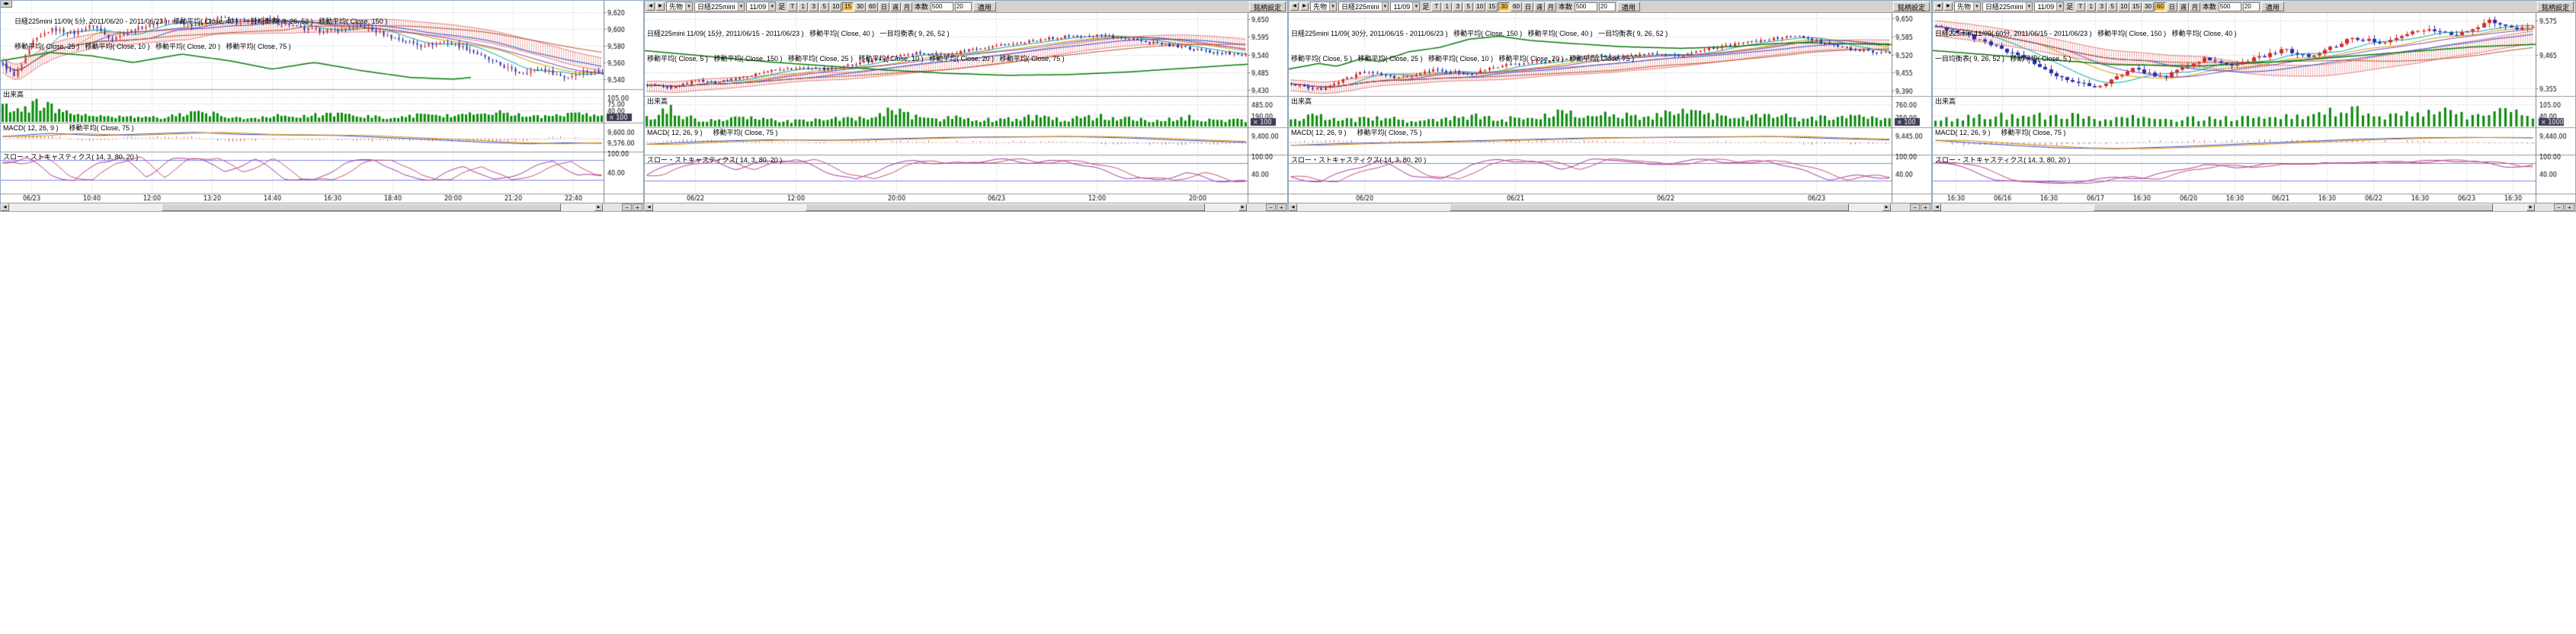 This screenshot has width=2576, height=634. I want to click on chart-tool-icons, so click(1267, 207).